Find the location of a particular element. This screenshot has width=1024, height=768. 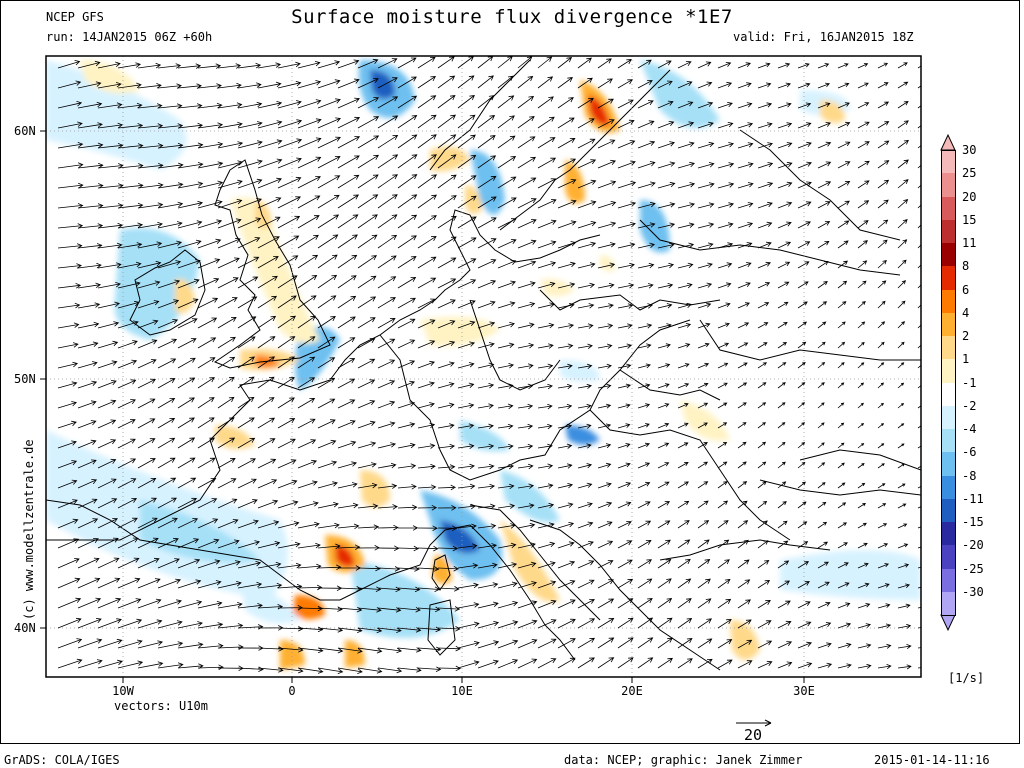

colorbar-level-label: 8 is located at coordinates (966, 266).